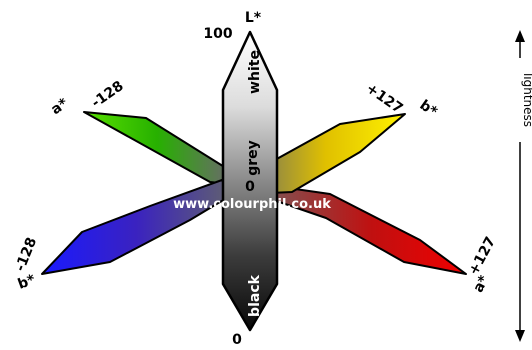  Describe the element at coordinates (526, 100) in the screenshot. I see `lightness-side-label: lightness` at that location.